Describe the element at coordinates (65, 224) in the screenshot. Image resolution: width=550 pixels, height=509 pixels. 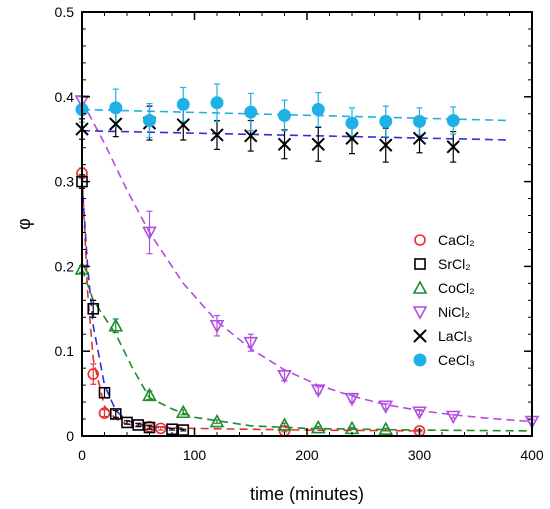
I see `y-tick-labels: 0 0.1 0.2 0.3 0.4 0.5` at that location.